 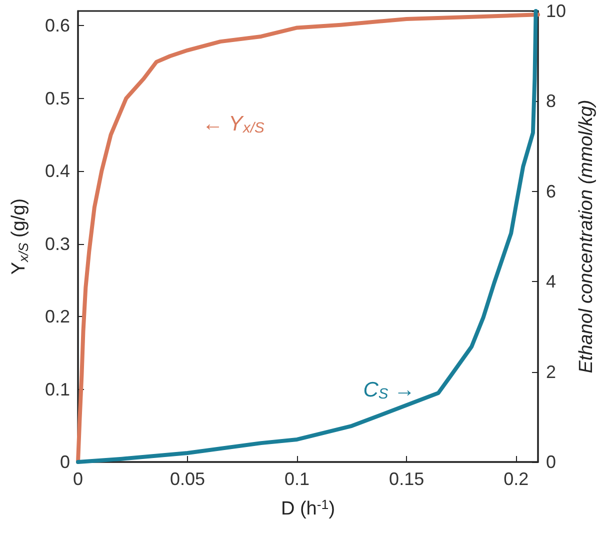 What do you see at coordinates (551, 101) in the screenshot?
I see `y2-tick-label: 8` at bounding box center [551, 101].